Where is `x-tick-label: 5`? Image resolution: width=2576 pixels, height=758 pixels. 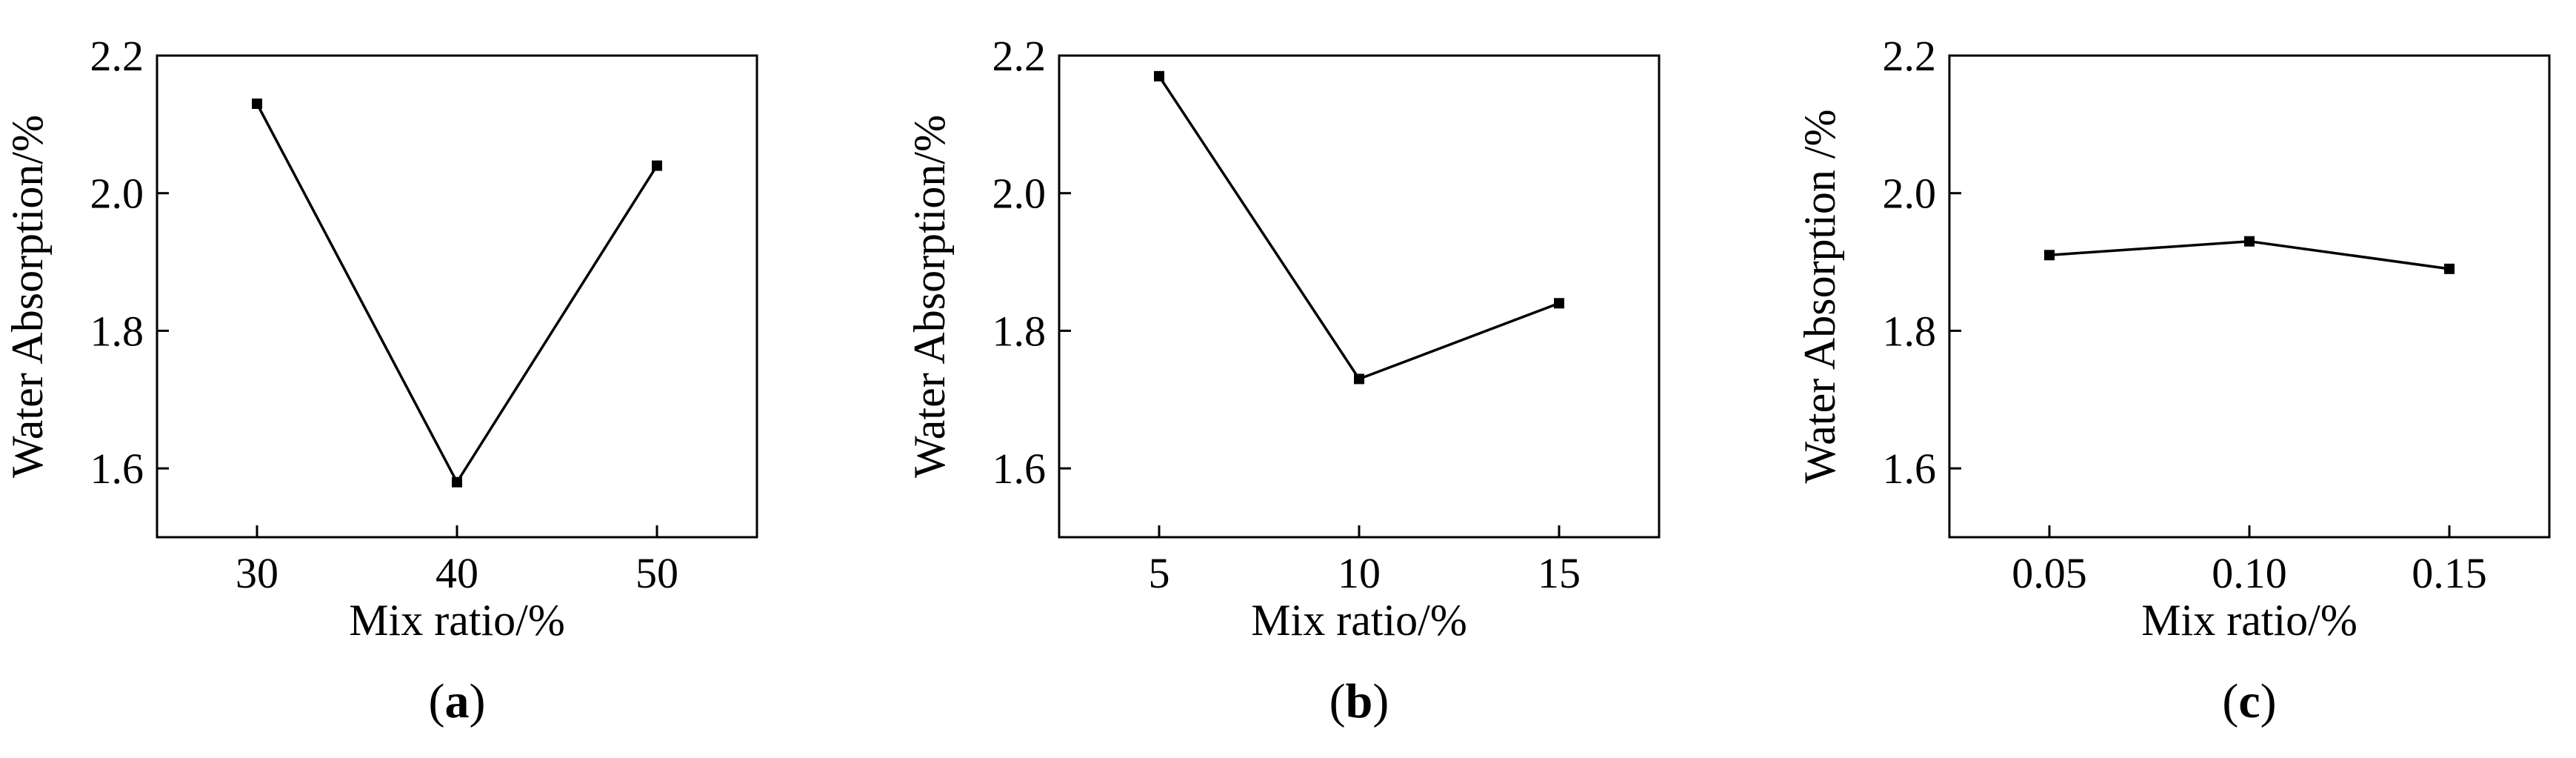
x-tick-label: 5 is located at coordinates (1159, 573).